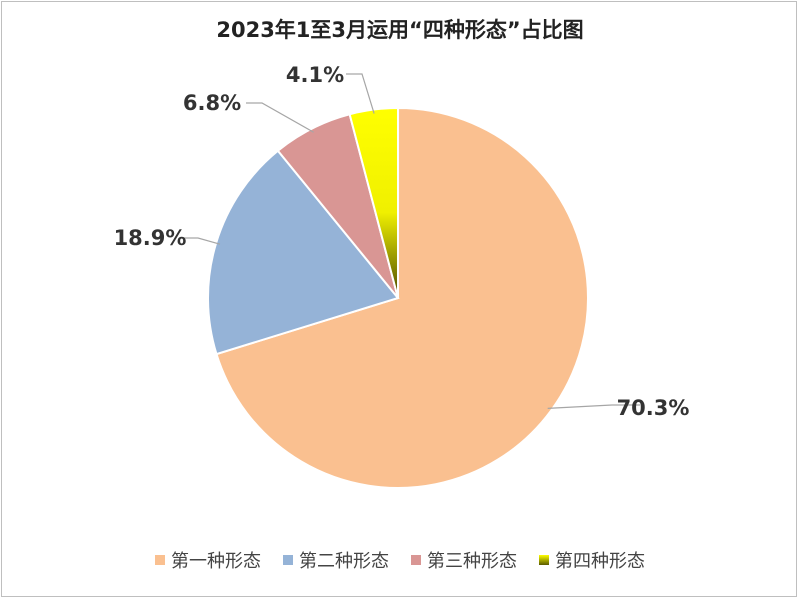  Describe the element at coordinates (315, 75) in the screenshot. I see `data-label-4: 4.1%` at that location.